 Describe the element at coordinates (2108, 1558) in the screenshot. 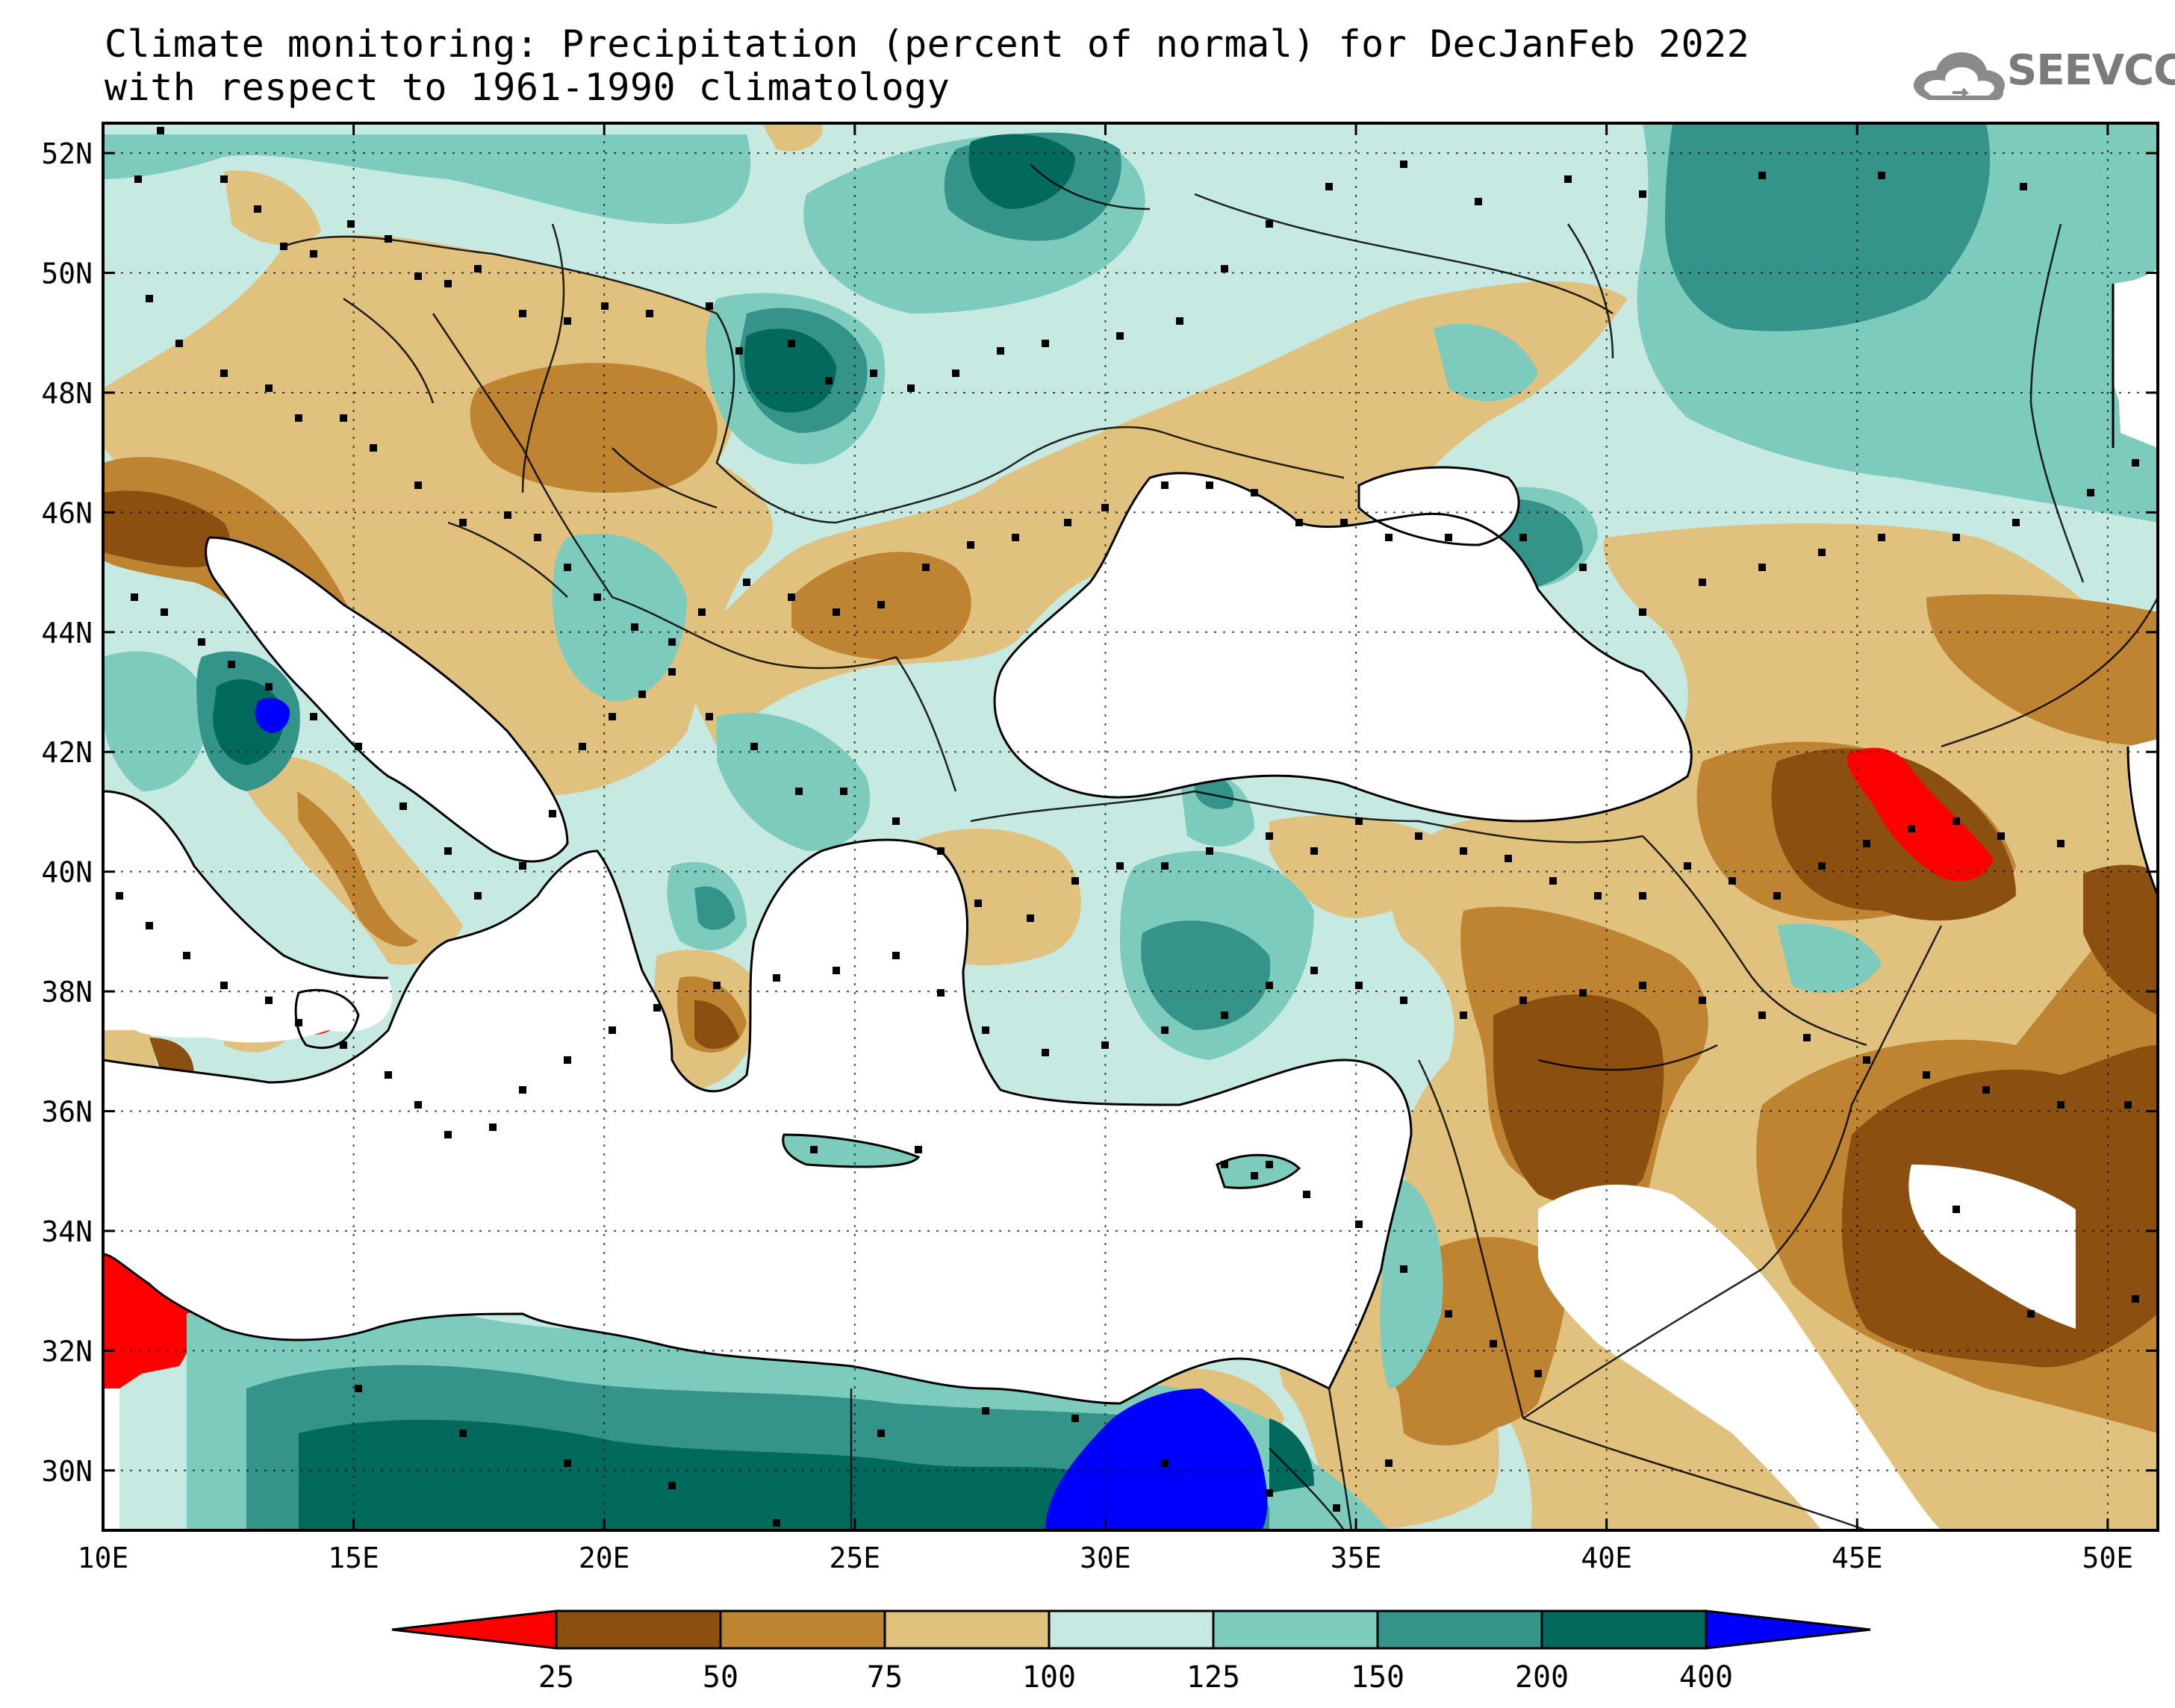

I see `lon-tick-label: 50E` at that location.